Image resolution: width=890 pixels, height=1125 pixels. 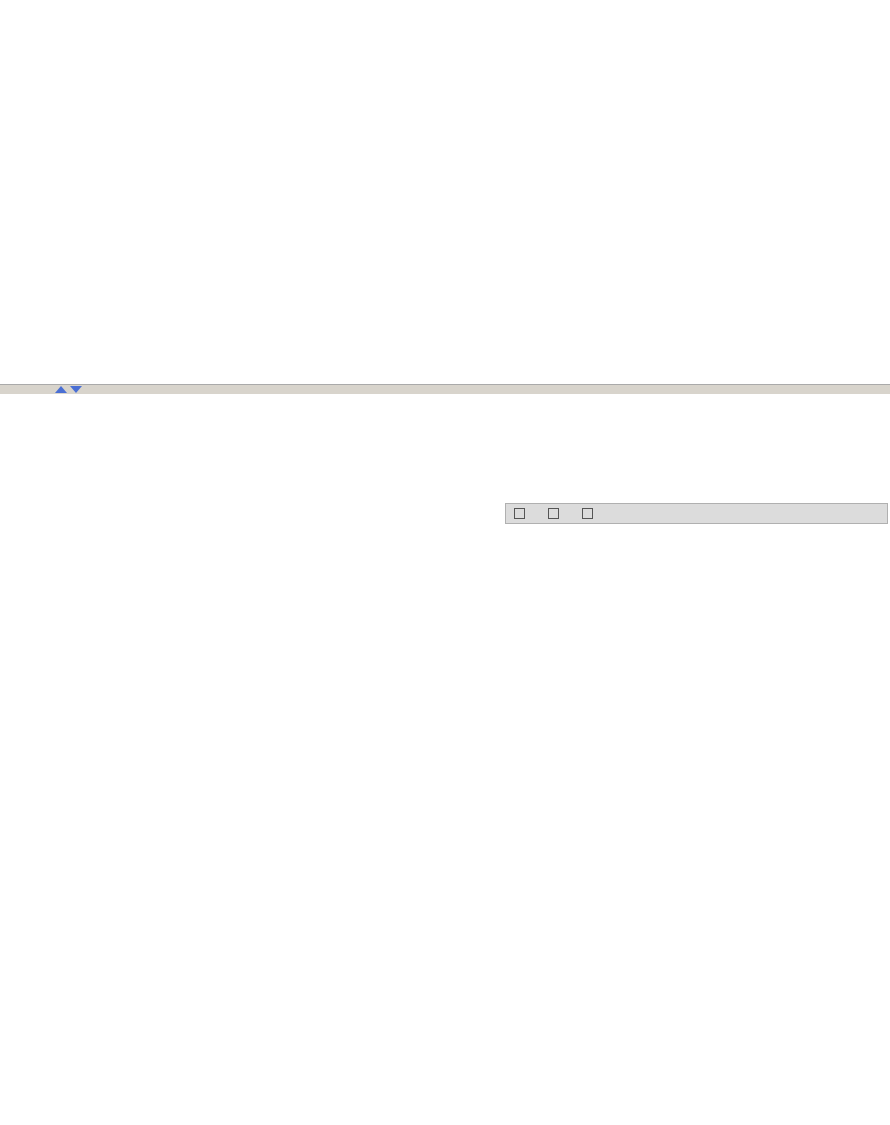 I want to click on legend-item-commercial, so click(x=590, y=513).